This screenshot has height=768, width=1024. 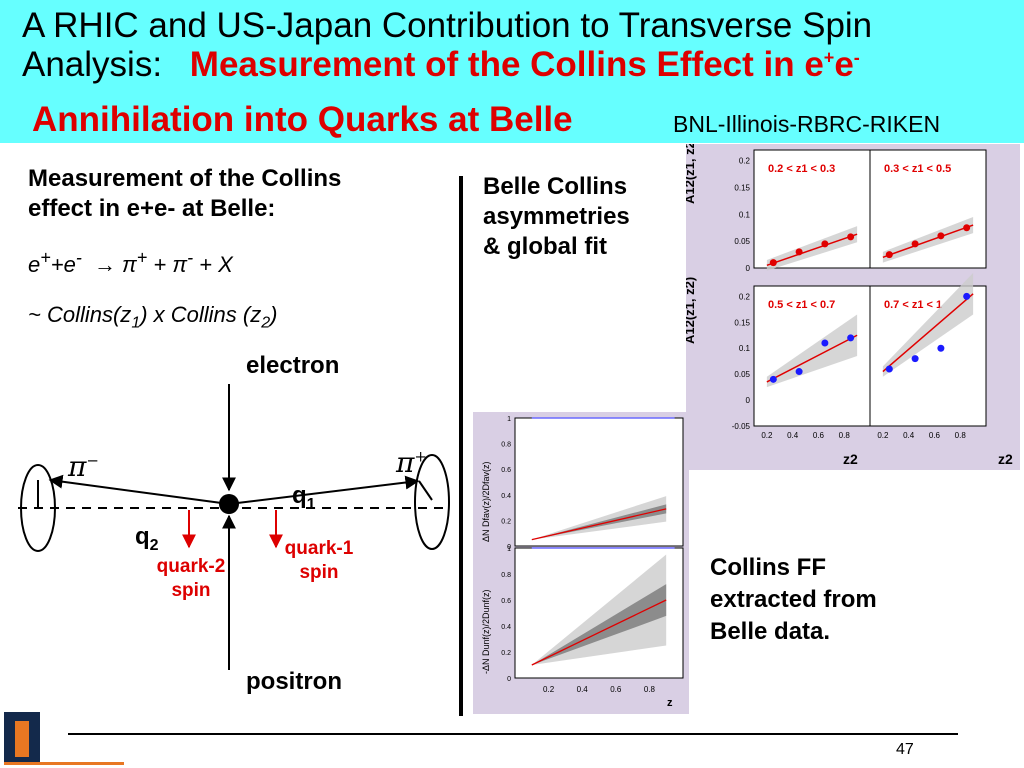 I want to click on ff-label-line: extracted from, so click(x=793, y=599).